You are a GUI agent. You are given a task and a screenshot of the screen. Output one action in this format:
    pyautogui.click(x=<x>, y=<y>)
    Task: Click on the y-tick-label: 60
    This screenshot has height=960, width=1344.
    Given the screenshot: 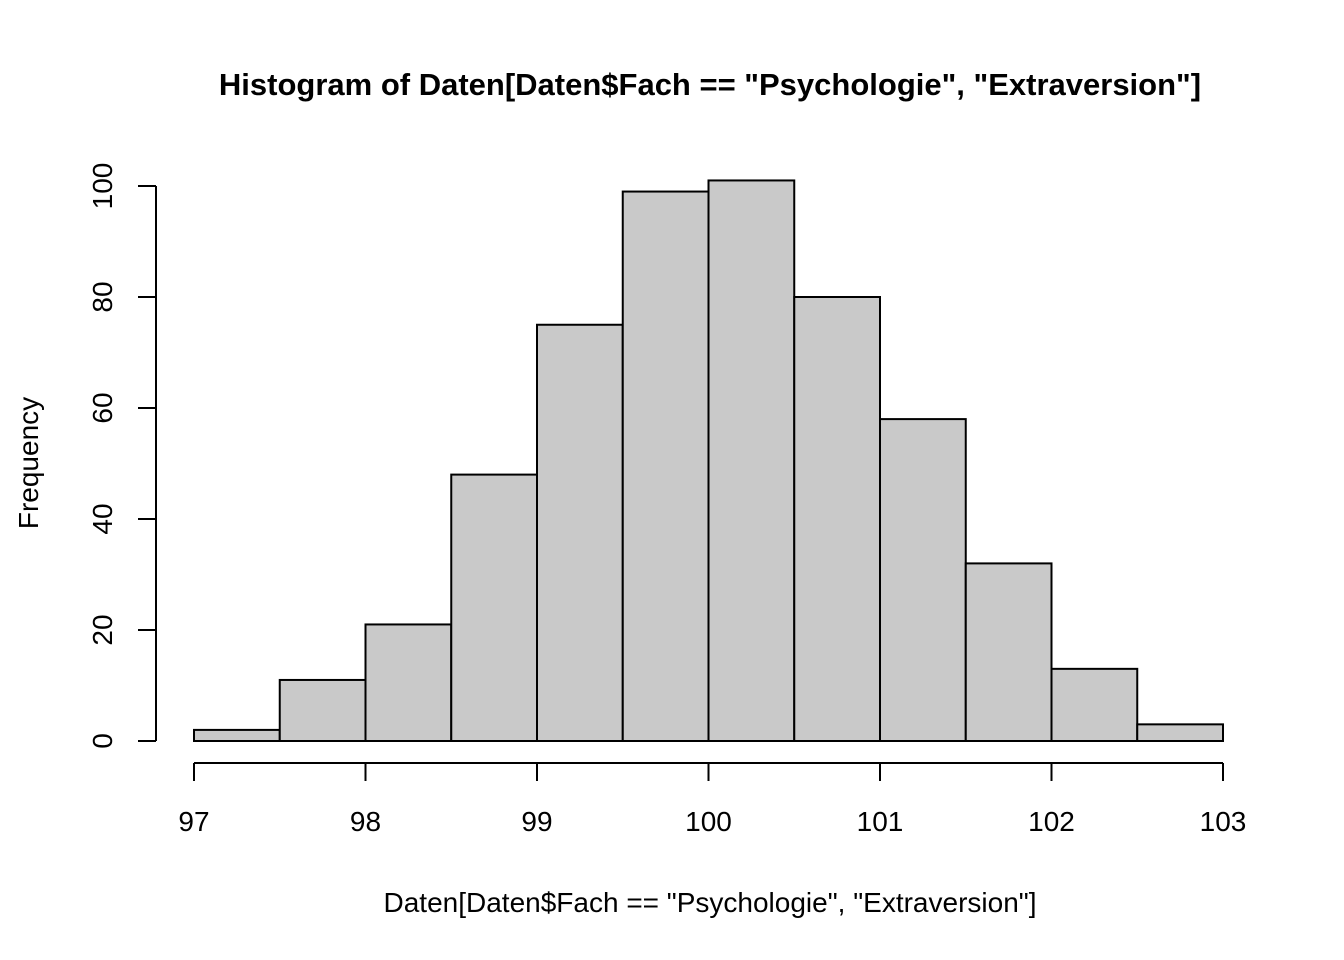 What is the action you would take?
    pyautogui.click(x=102, y=407)
    